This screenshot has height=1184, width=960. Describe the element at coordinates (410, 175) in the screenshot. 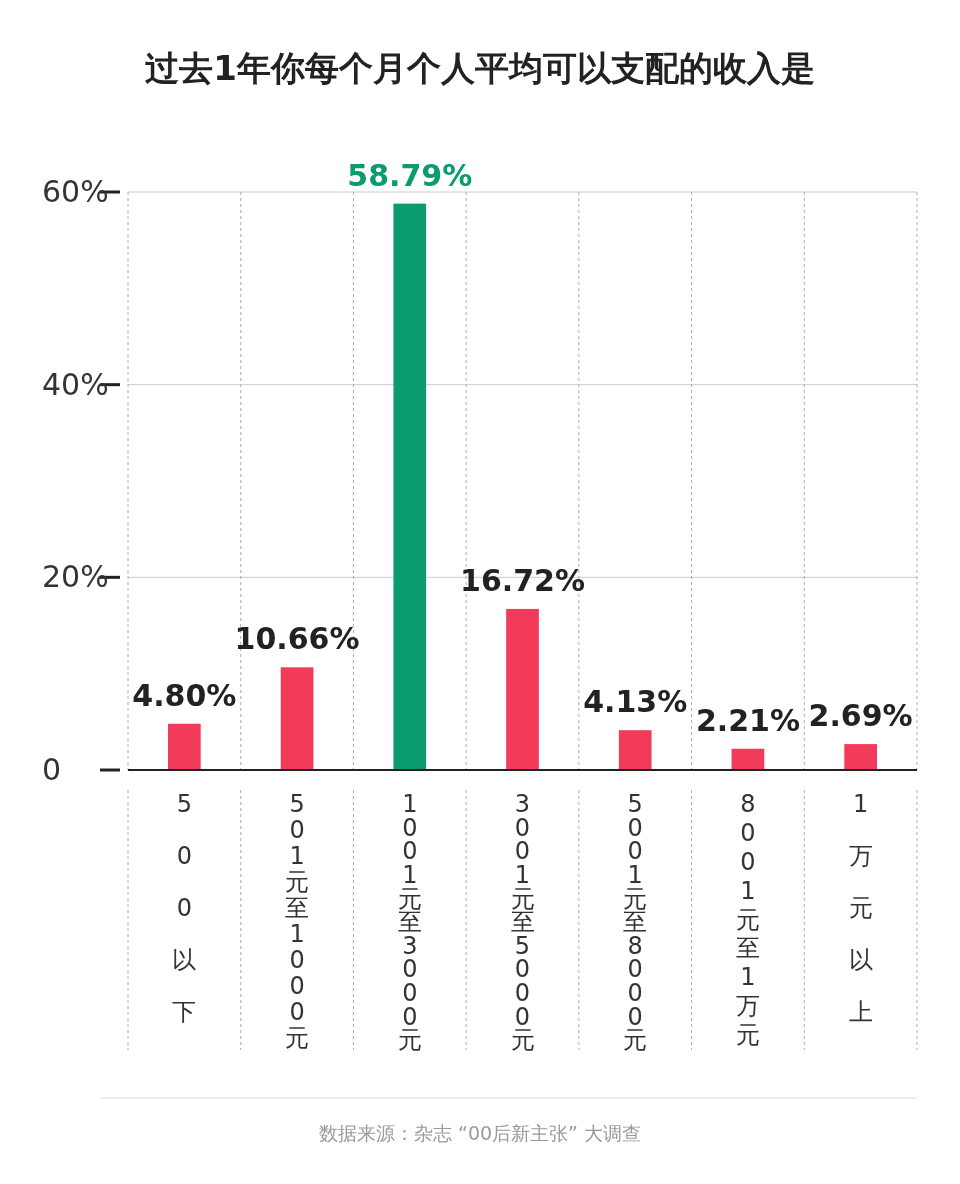

I see `data-label: 58.79%` at that location.